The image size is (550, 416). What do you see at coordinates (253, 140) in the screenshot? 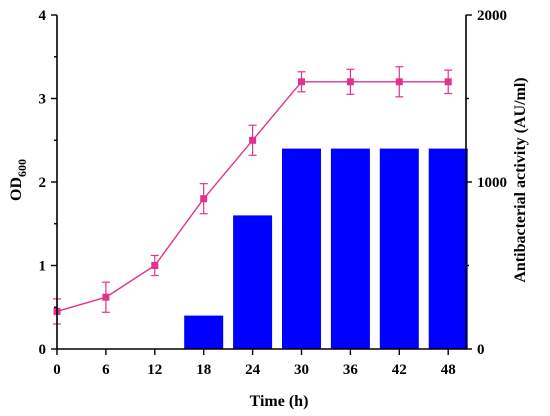
I see `od-point-24h` at bounding box center [253, 140].